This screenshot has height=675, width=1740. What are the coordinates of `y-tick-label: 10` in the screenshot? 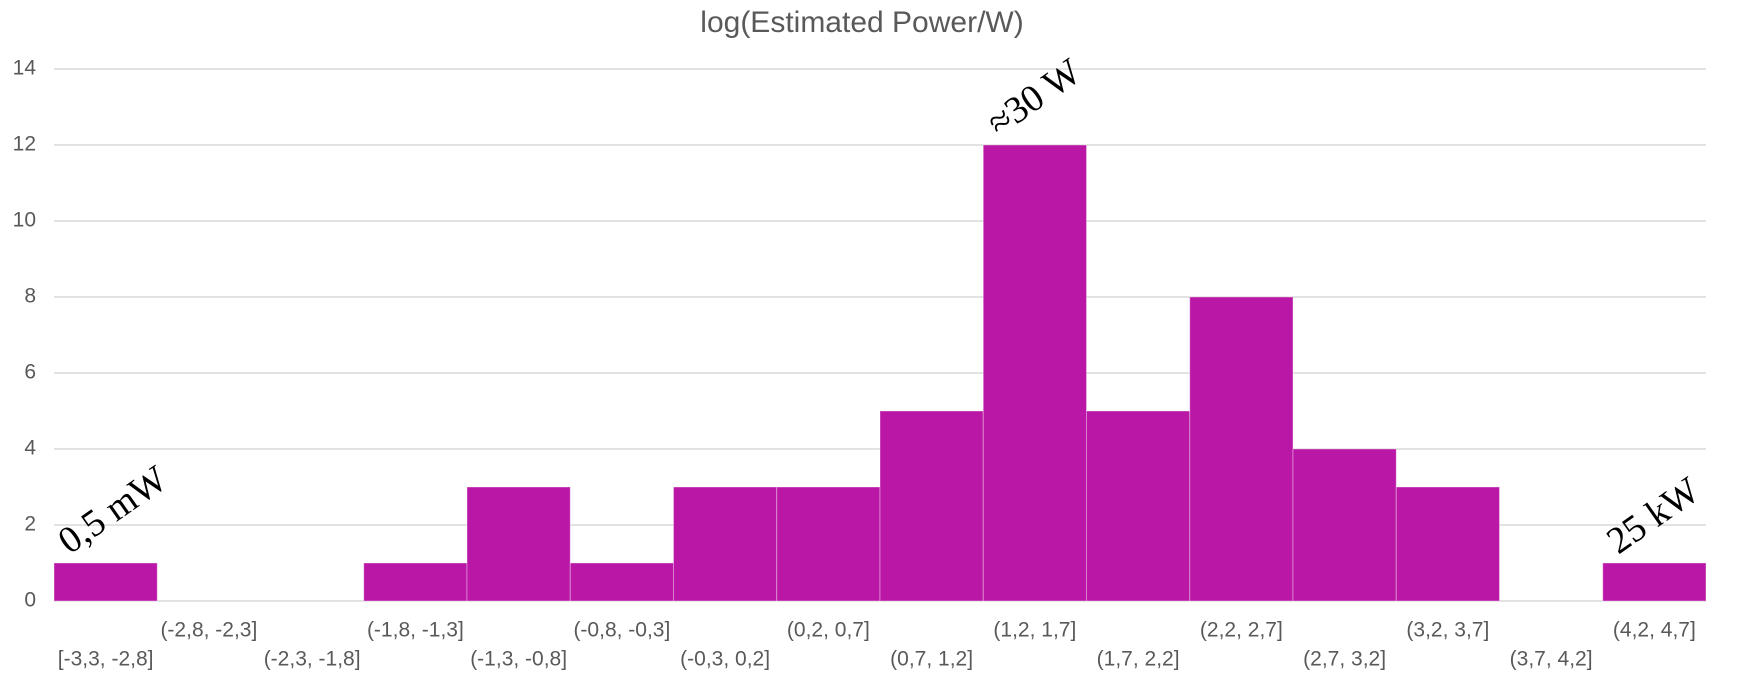 It's located at (24, 220).